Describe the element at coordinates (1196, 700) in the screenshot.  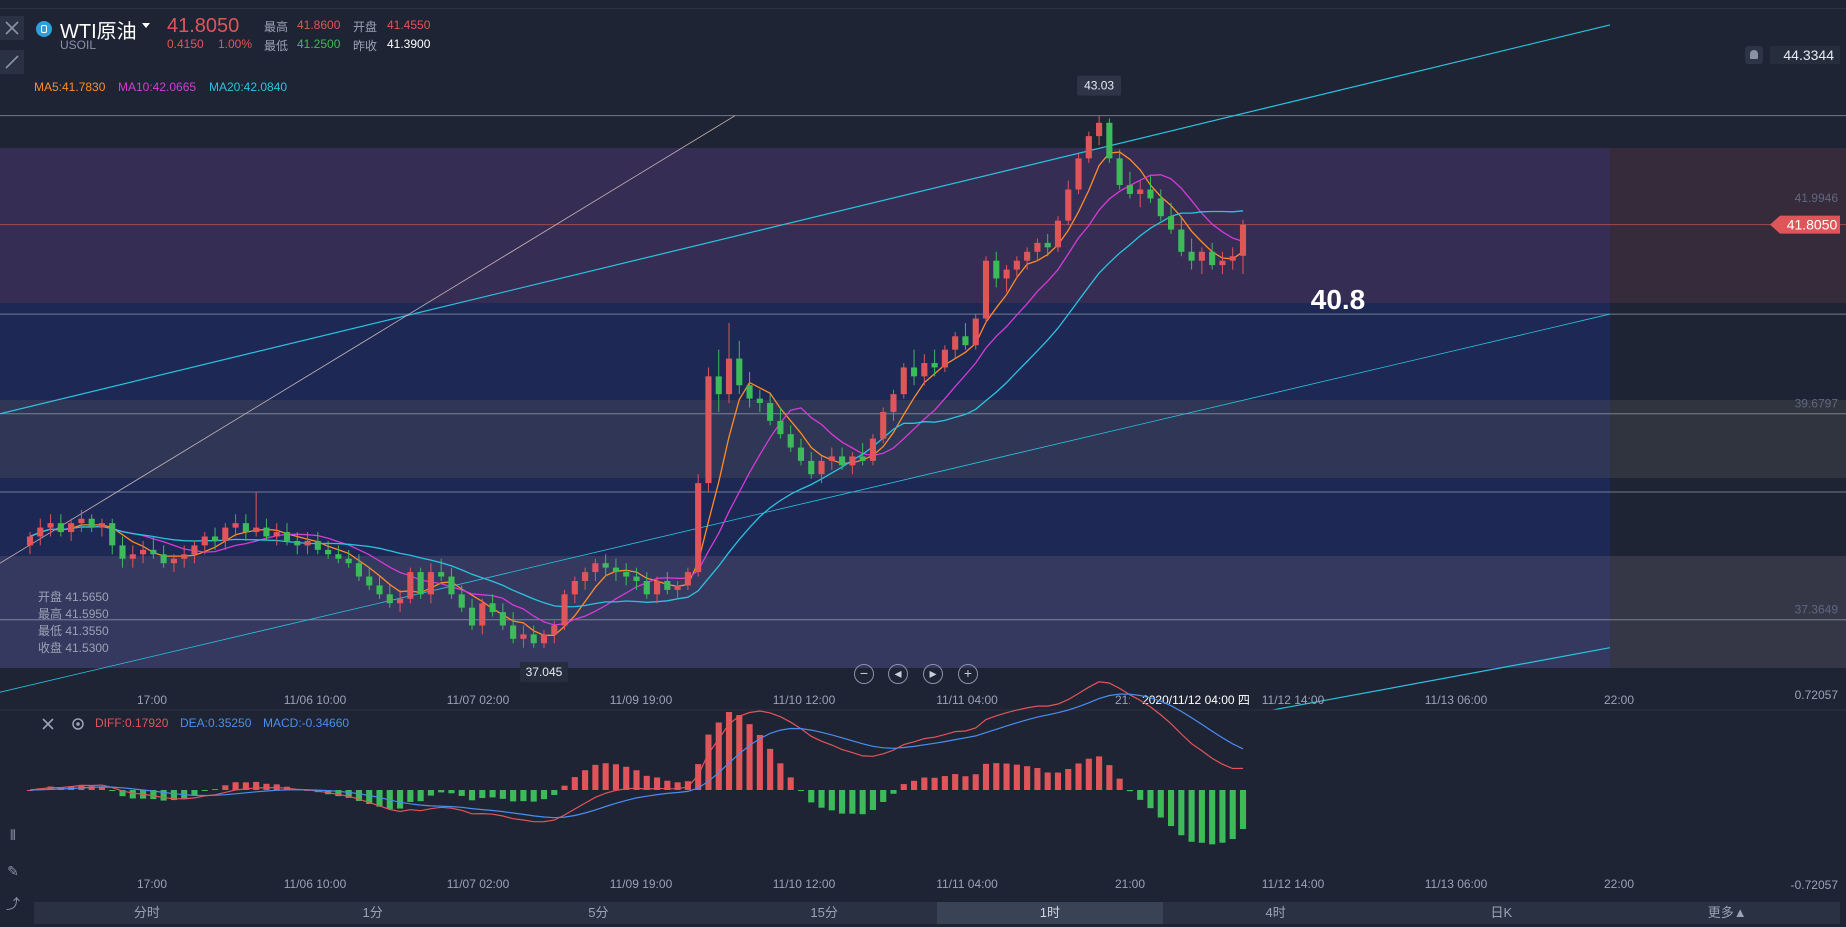
I see `crosshair-time: 2020/11/12 04:00 四` at that location.